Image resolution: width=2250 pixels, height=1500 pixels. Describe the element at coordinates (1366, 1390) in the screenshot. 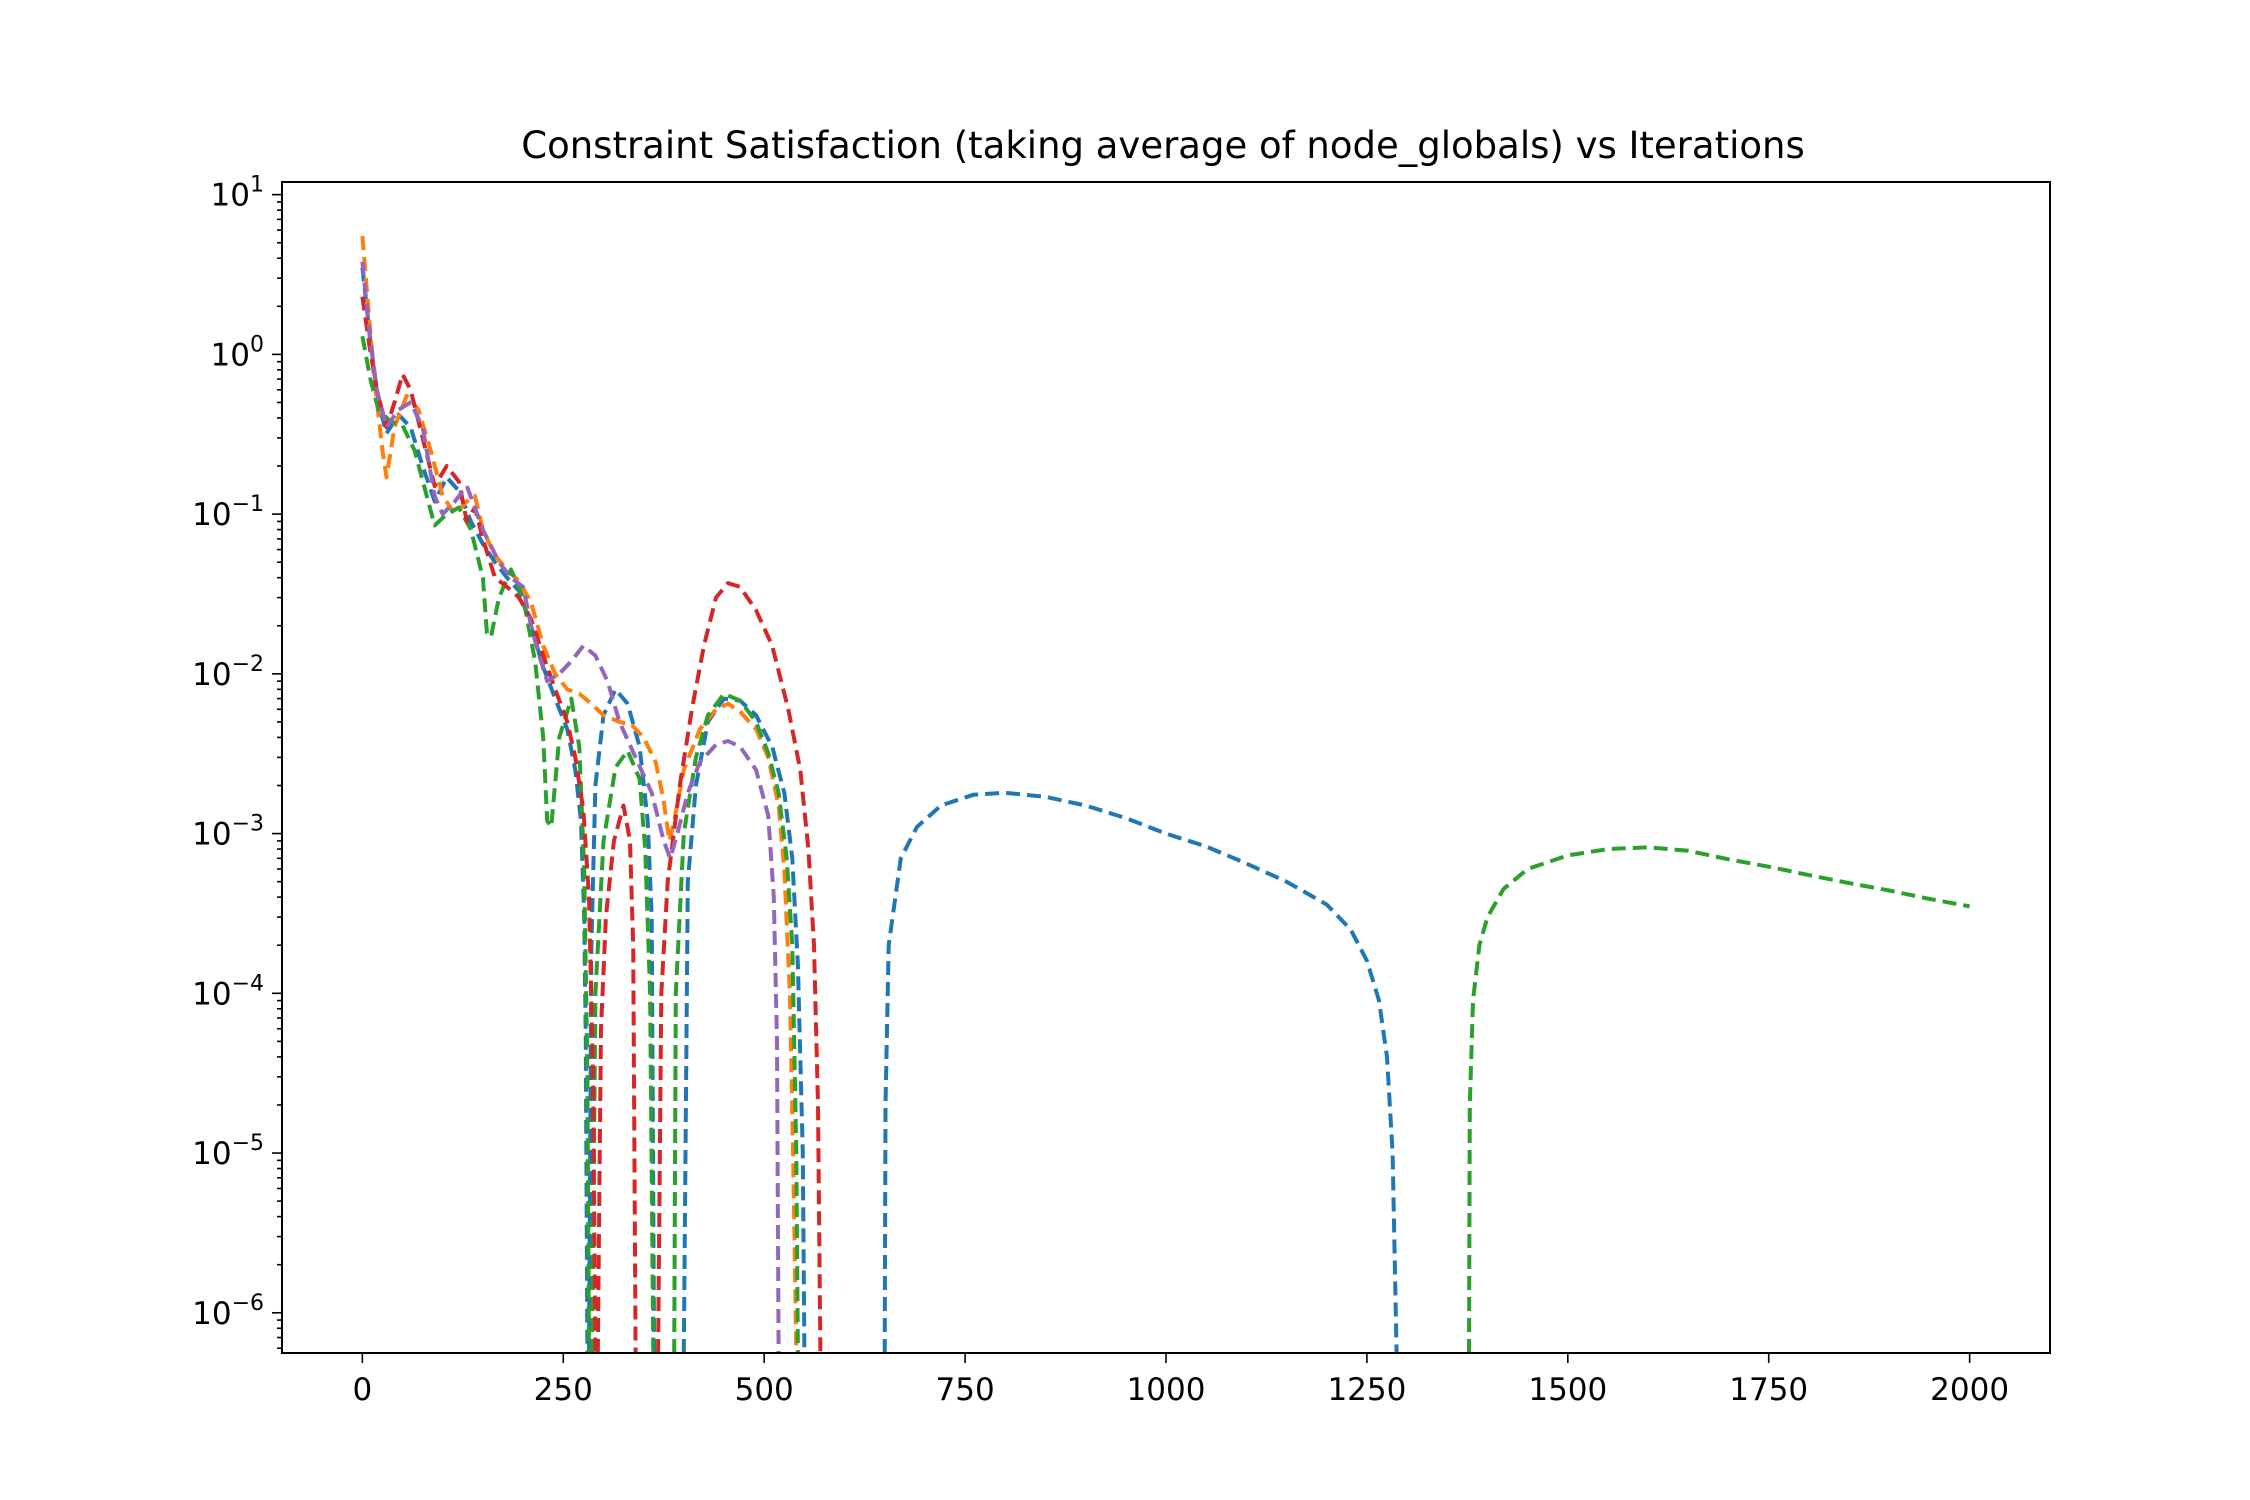

I see `x-tick-label: 1250` at that location.